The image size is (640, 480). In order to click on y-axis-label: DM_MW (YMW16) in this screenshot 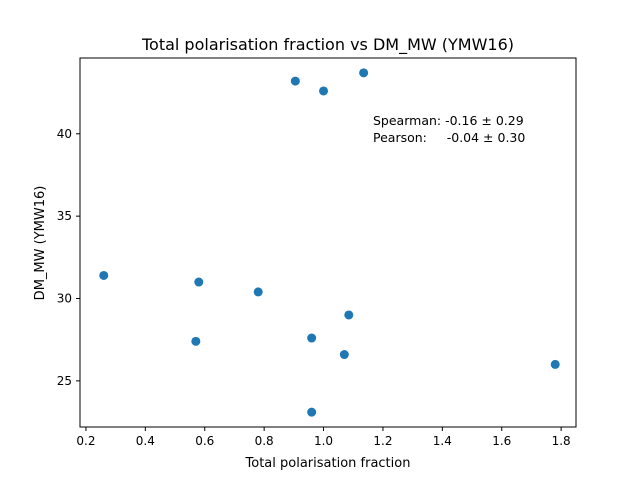, I will do `click(40, 243)`.